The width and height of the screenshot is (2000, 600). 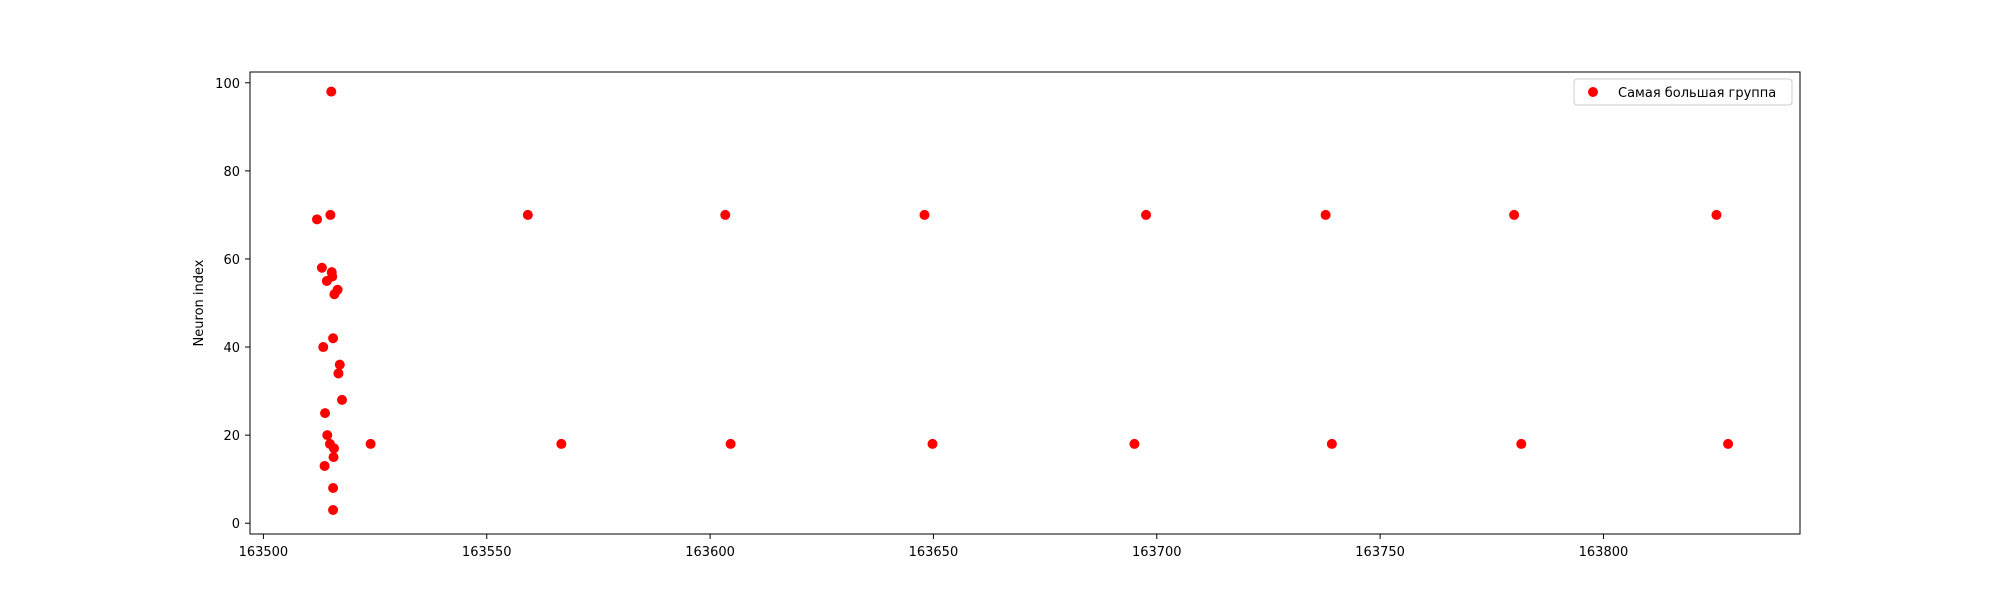 What do you see at coordinates (710, 552) in the screenshot?
I see `x-tick-label: 163600` at bounding box center [710, 552].